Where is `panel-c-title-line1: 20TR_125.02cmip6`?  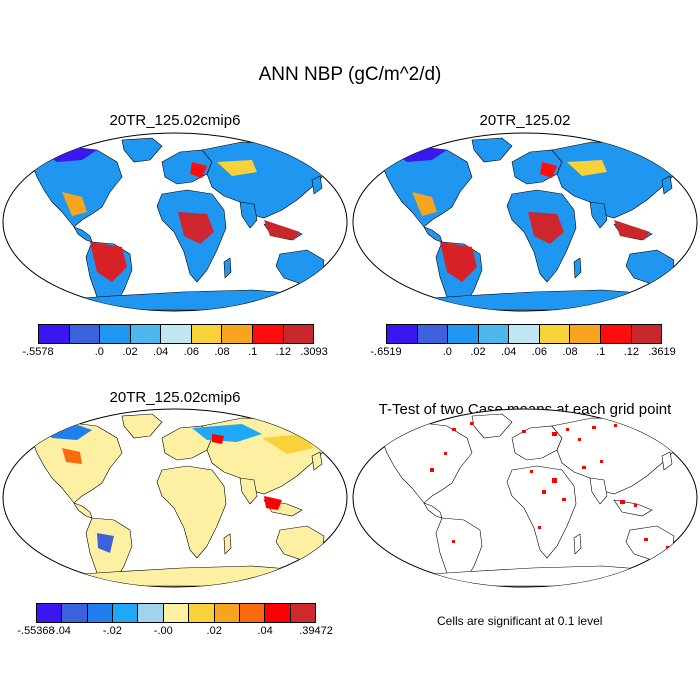 panel-c-title-line1: 20TR_125.02cmip6 is located at coordinates (175, 397).